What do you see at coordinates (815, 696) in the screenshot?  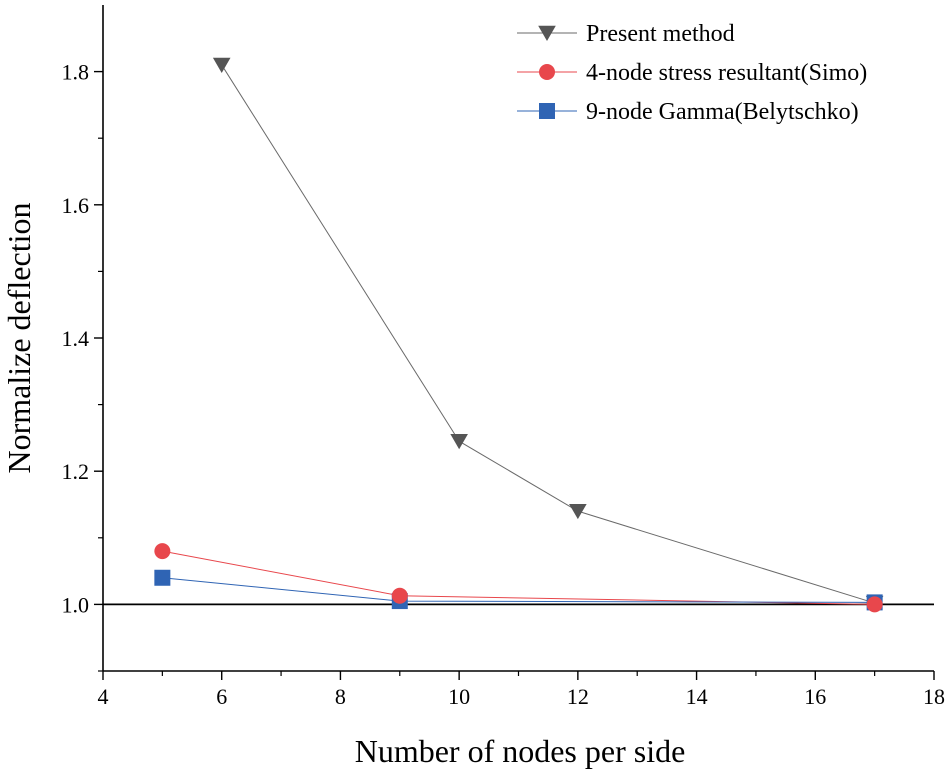 I see `x-tick-label: 16` at bounding box center [815, 696].